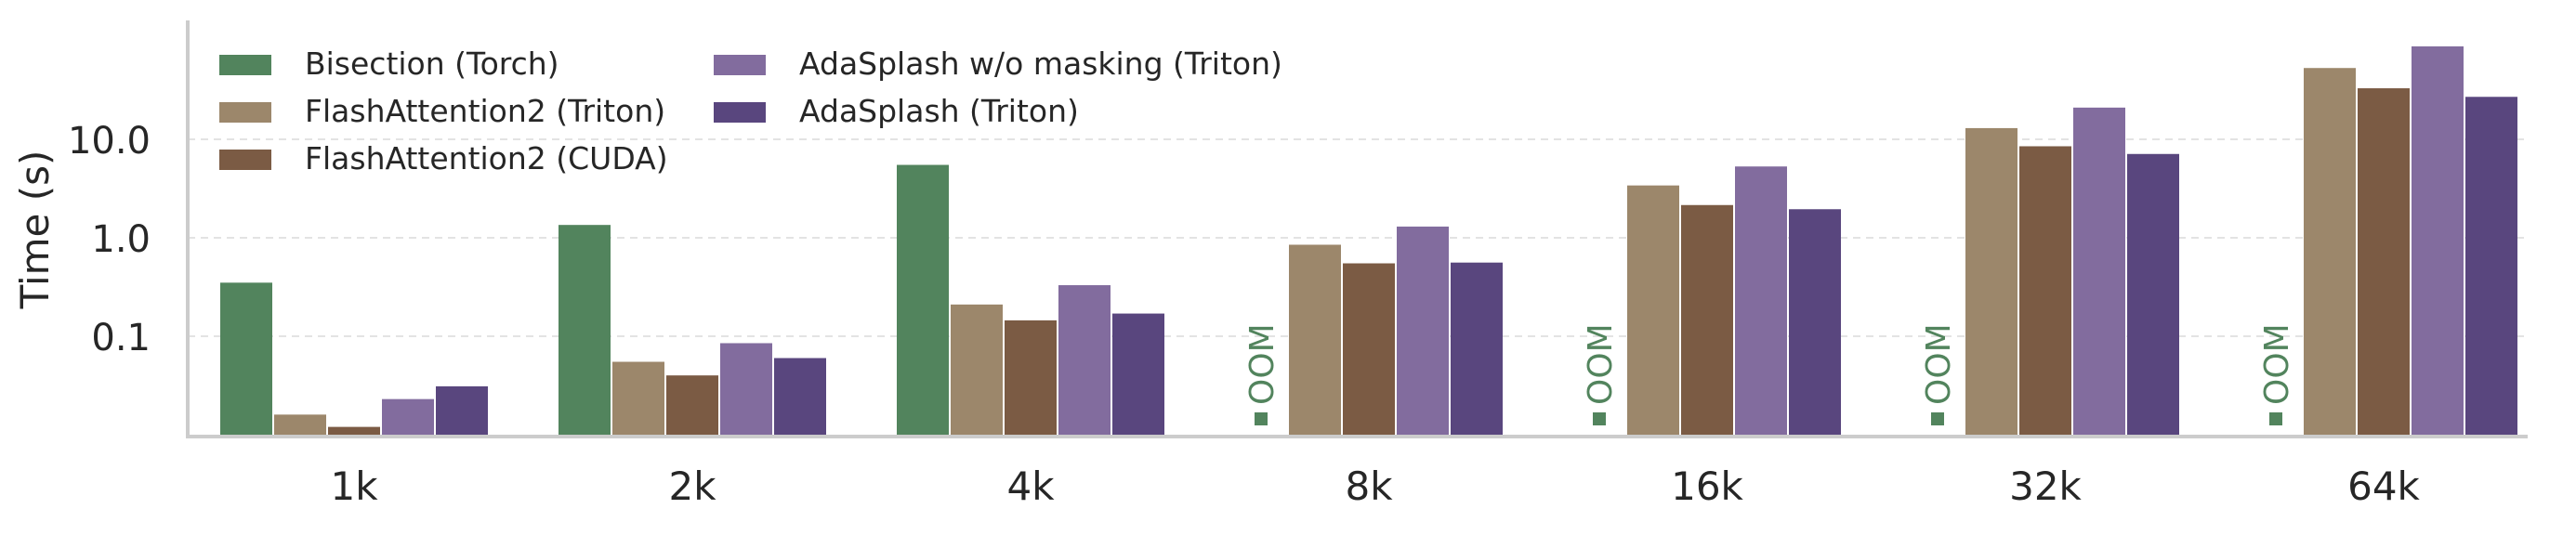  What do you see at coordinates (2045, 486) in the screenshot?
I see `x-tick-label: 32k` at bounding box center [2045, 486].